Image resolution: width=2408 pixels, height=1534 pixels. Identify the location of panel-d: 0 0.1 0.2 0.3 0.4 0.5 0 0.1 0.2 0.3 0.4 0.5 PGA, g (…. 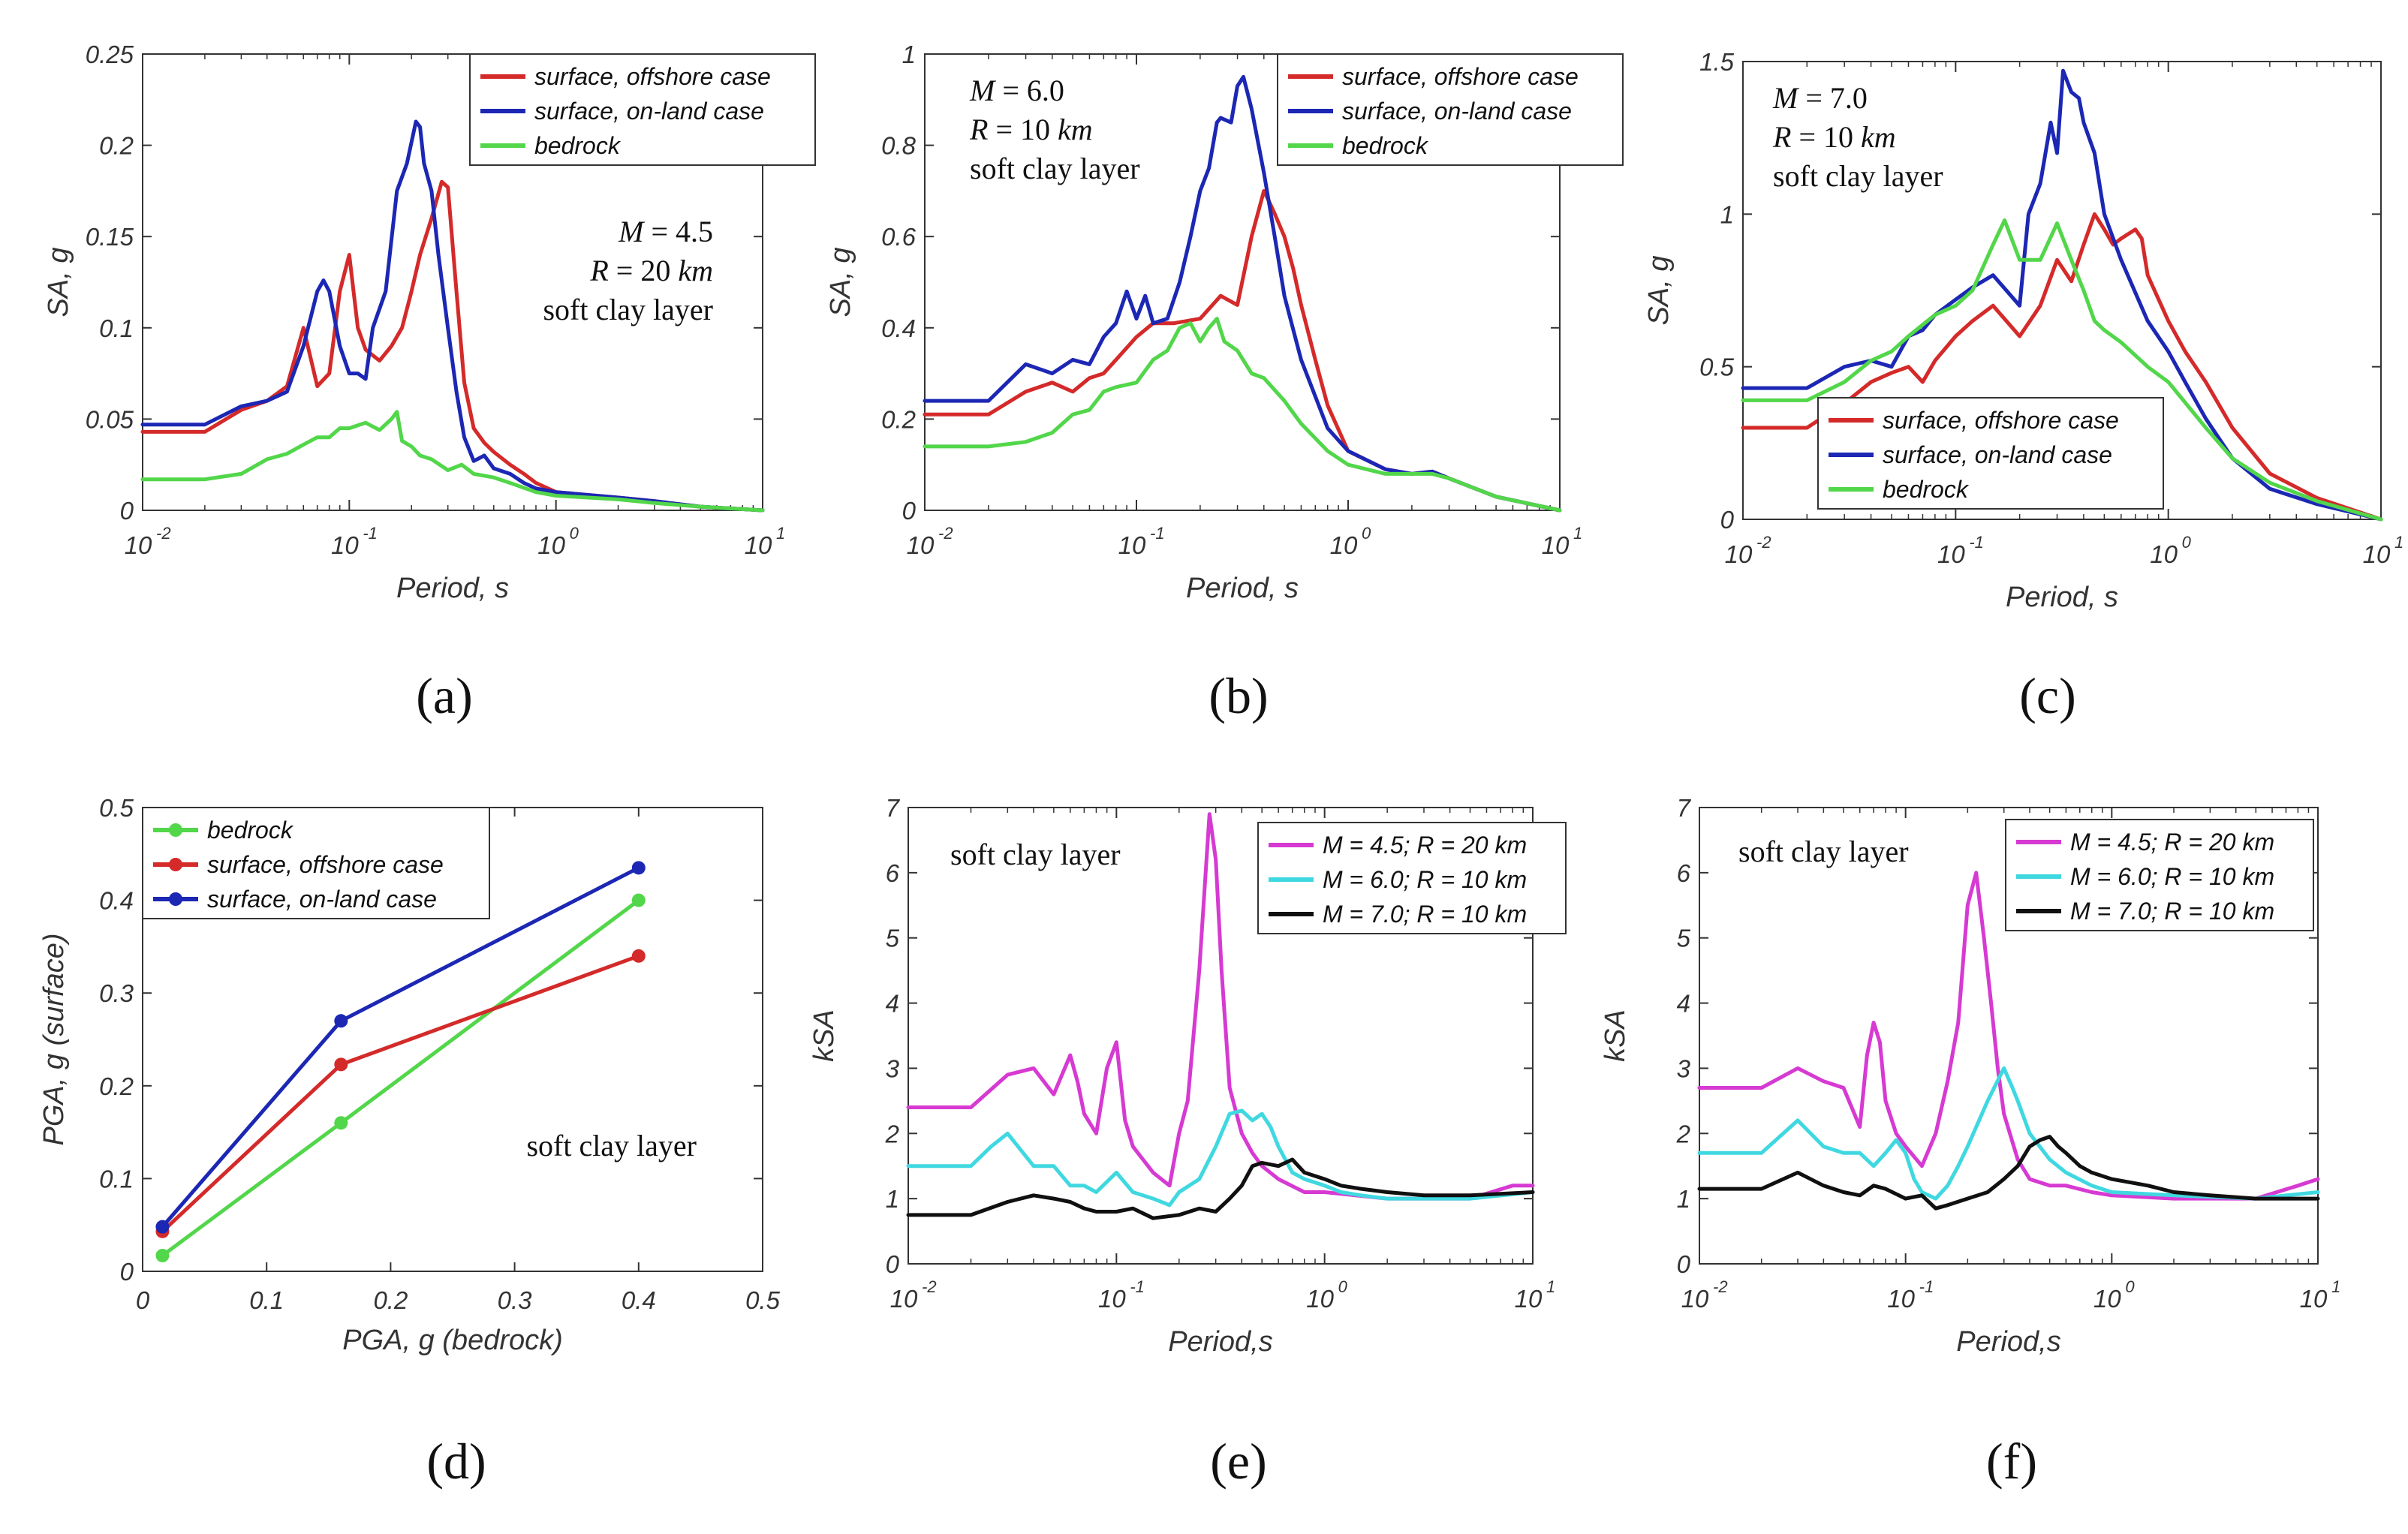
(409, 1075).